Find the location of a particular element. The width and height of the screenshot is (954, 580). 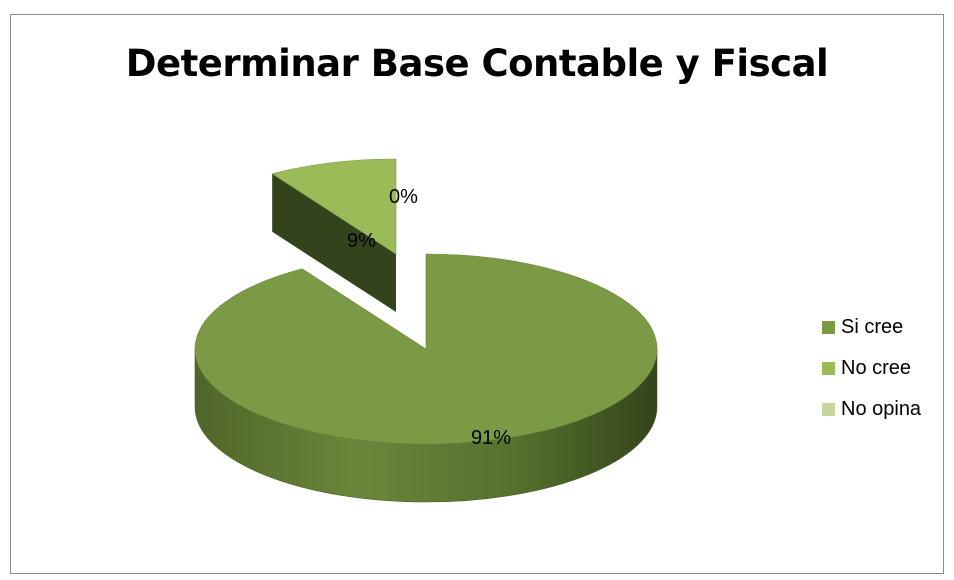

pie-slice-no-cree is located at coordinates (334, 235).